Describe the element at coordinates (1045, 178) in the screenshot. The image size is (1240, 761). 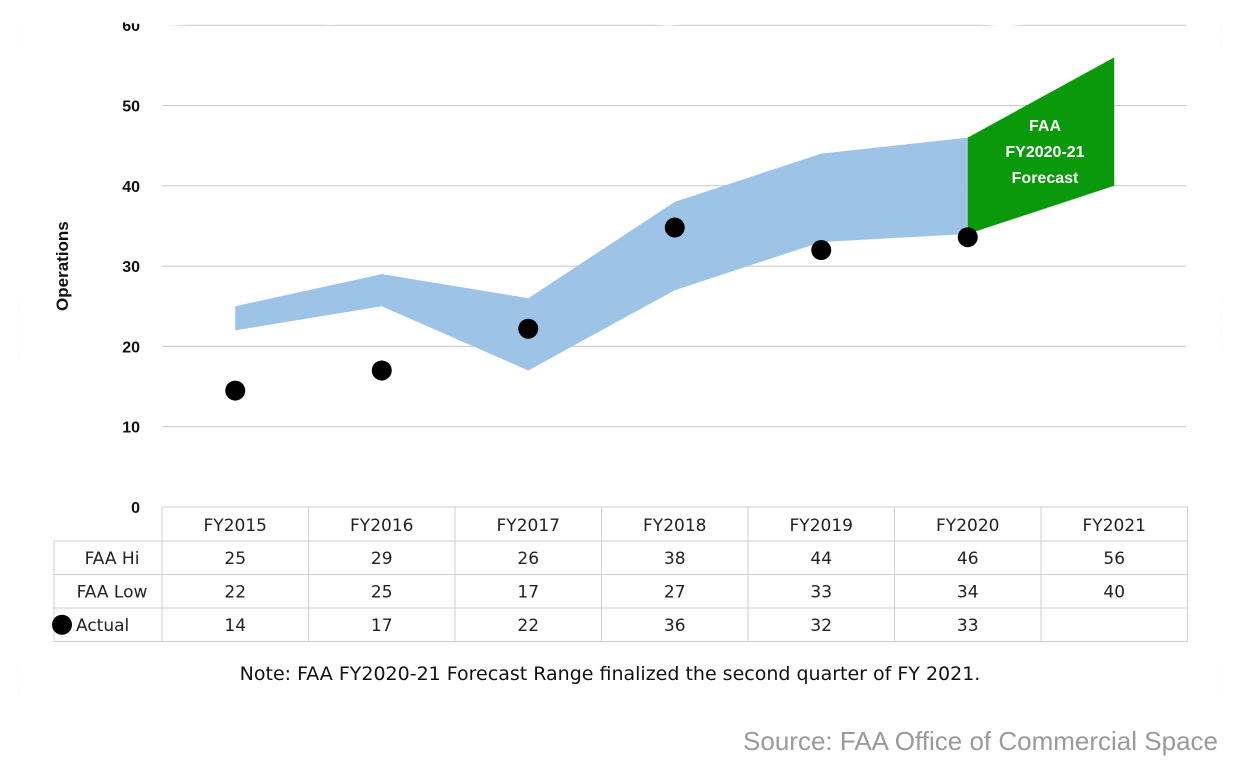
I see `forecast-label: Forecast` at that location.